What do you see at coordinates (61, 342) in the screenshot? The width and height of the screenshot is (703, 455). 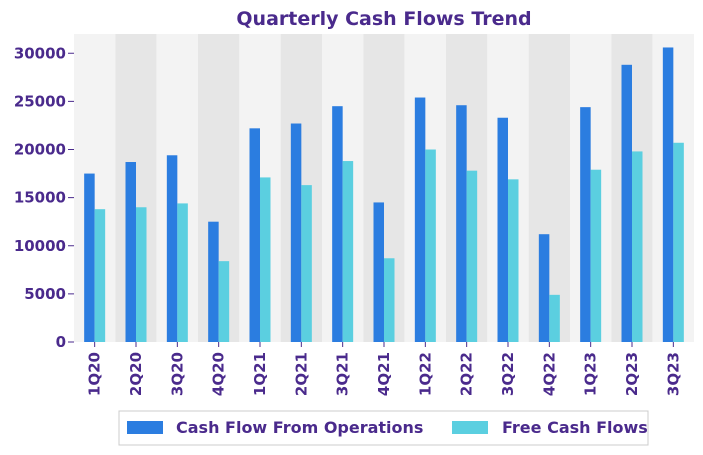 I see `y-tick-label: 0` at bounding box center [61, 342].